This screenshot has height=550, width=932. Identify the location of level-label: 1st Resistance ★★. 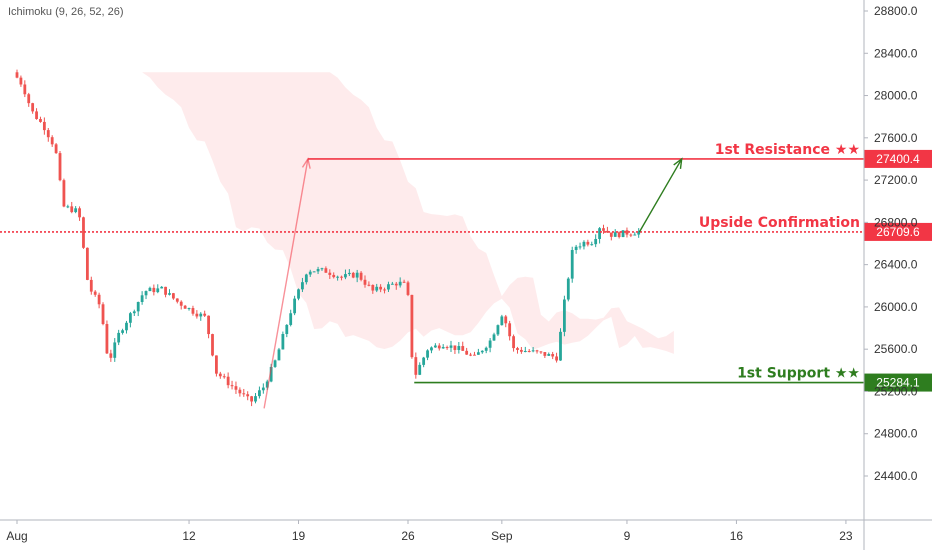
(787, 150).